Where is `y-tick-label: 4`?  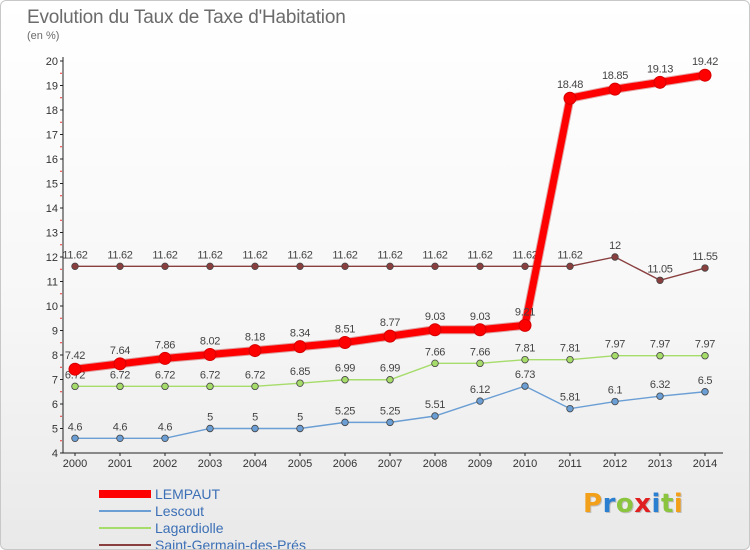
y-tick-label: 4 is located at coordinates (55, 454).